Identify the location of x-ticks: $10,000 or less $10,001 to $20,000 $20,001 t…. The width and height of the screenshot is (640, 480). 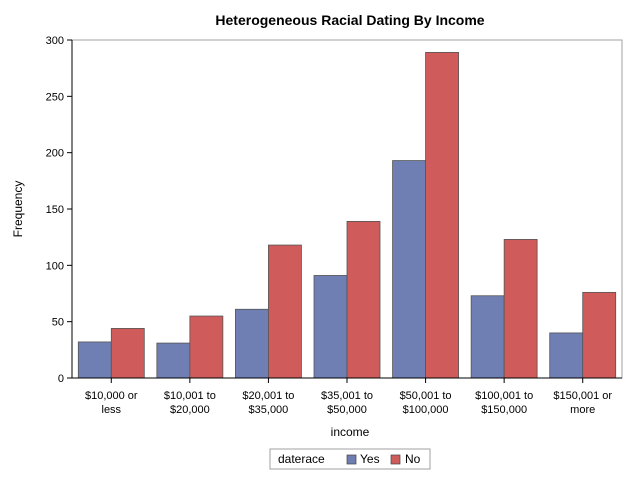
(348, 397).